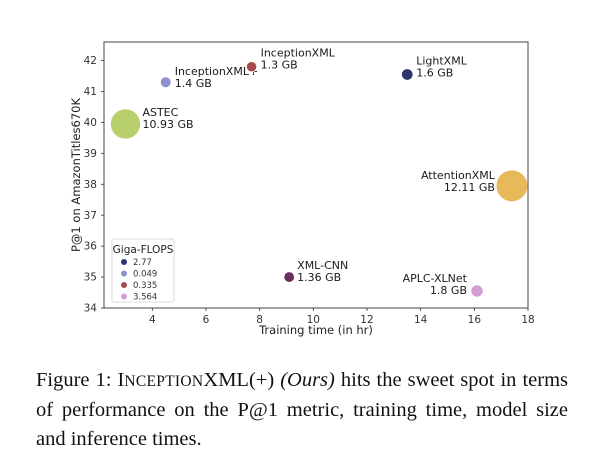 The width and height of the screenshot is (600, 476). Describe the element at coordinates (145, 275) in the screenshot. I see `legend-label: 0.049` at that location.